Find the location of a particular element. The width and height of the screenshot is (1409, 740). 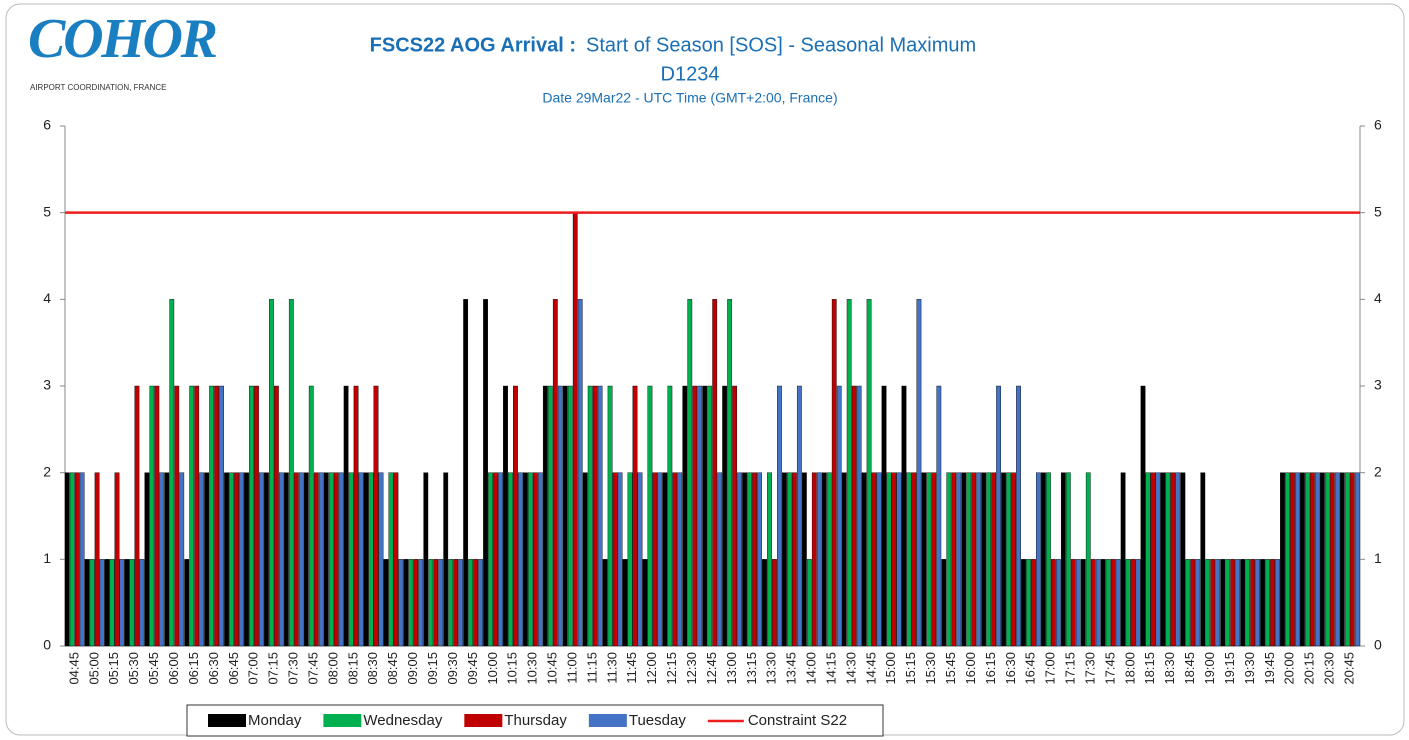

x-tick-label: 17:00 is located at coordinates (1050, 668).